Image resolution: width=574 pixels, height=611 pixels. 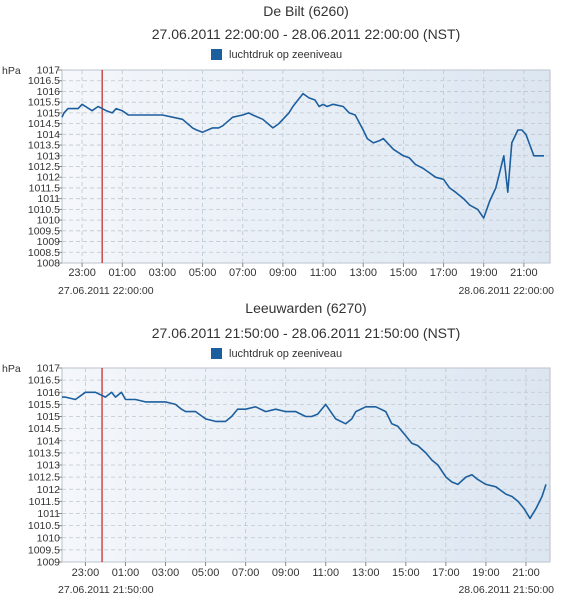 I want to click on y-tick-label: 1008, so click(x=49, y=264).